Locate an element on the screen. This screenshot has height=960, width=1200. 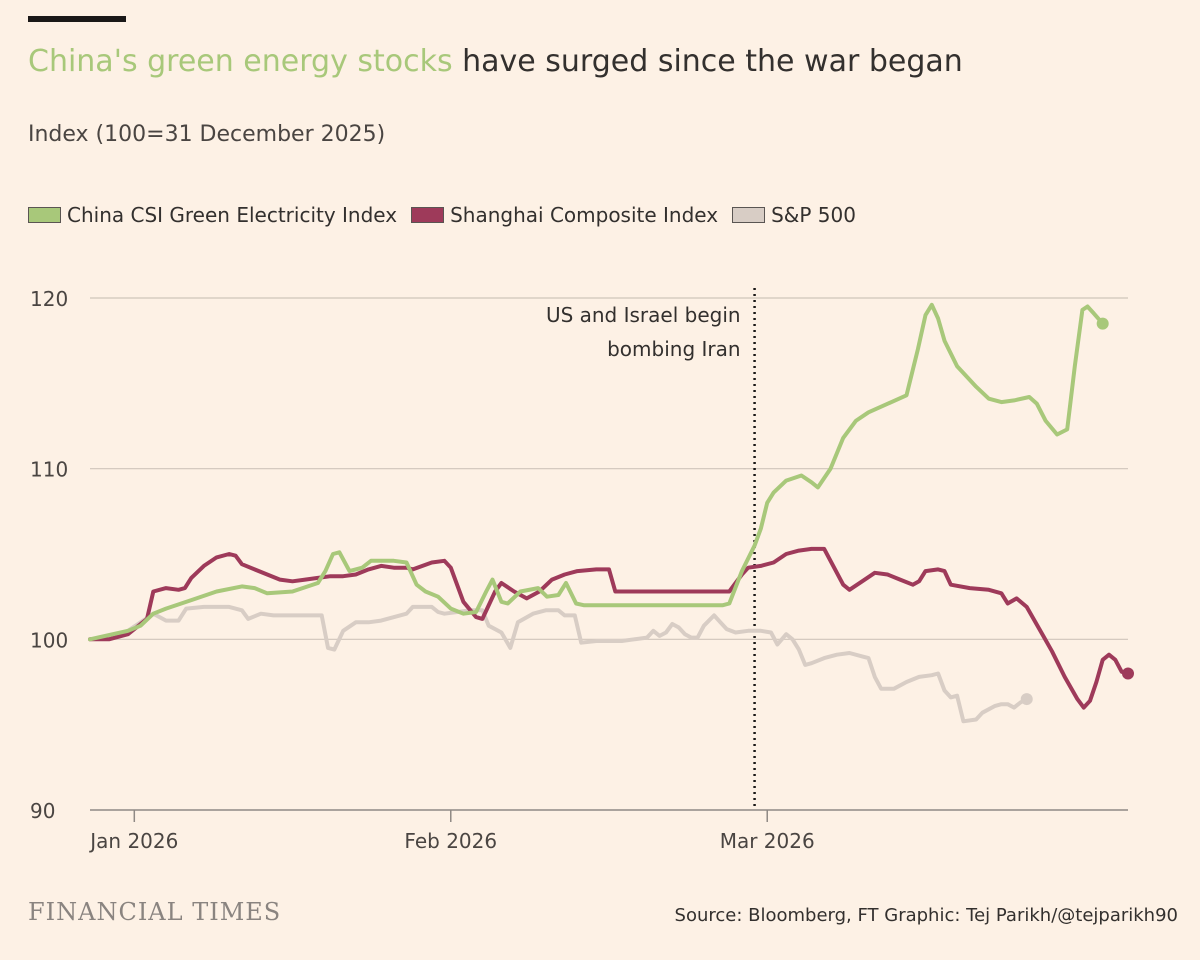
series-end-dot-csi-green is located at coordinates (1102, 323).